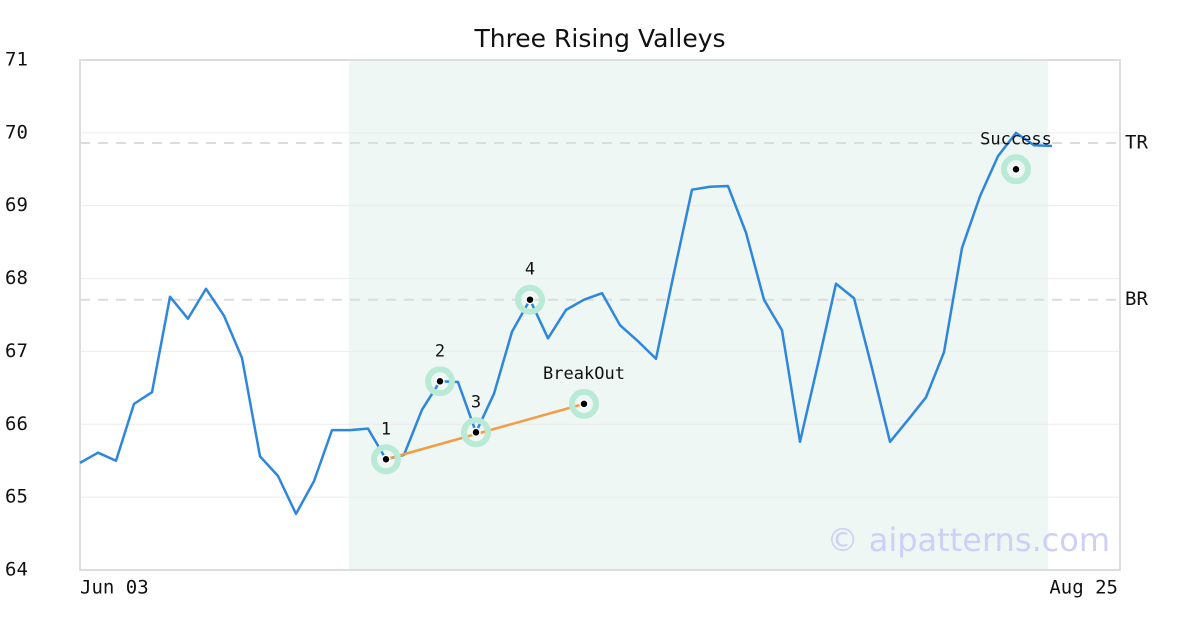 This screenshot has height=630, width=1200. I want to click on y-tick-label: 67, so click(16, 351).